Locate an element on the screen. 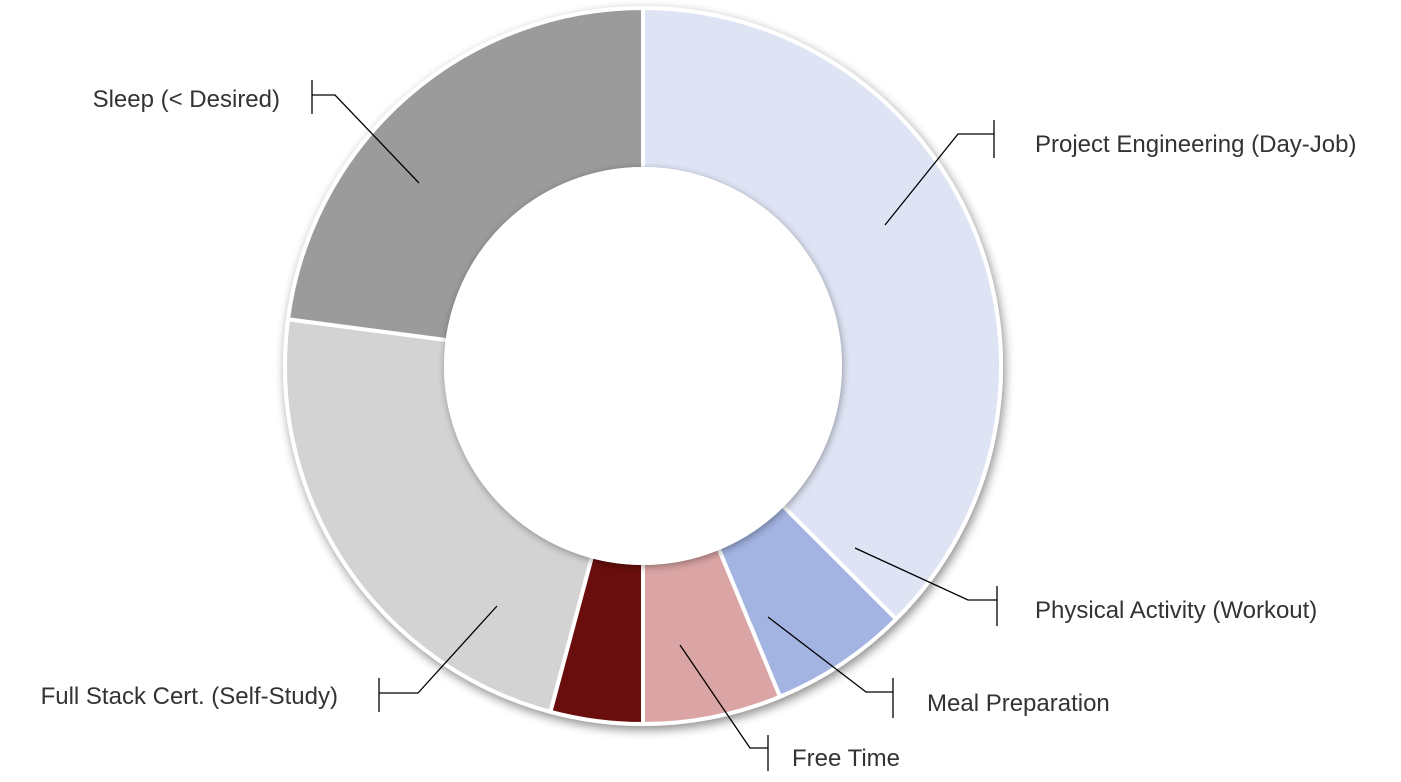  slice-label: Full Stack Cert. (Self-Study) is located at coordinates (189, 696).